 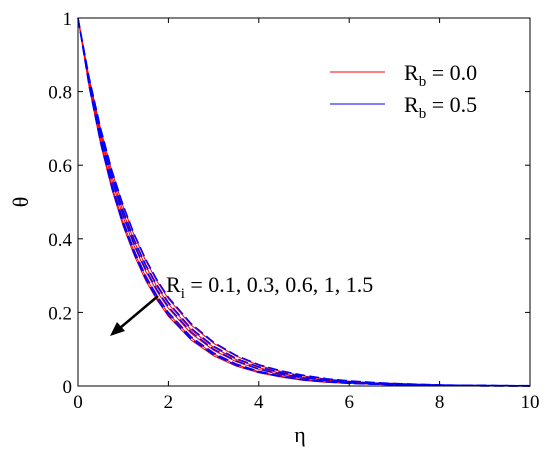 I want to click on legend: Rb = 0.0 Rb = 0.5, so click(x=403, y=91).